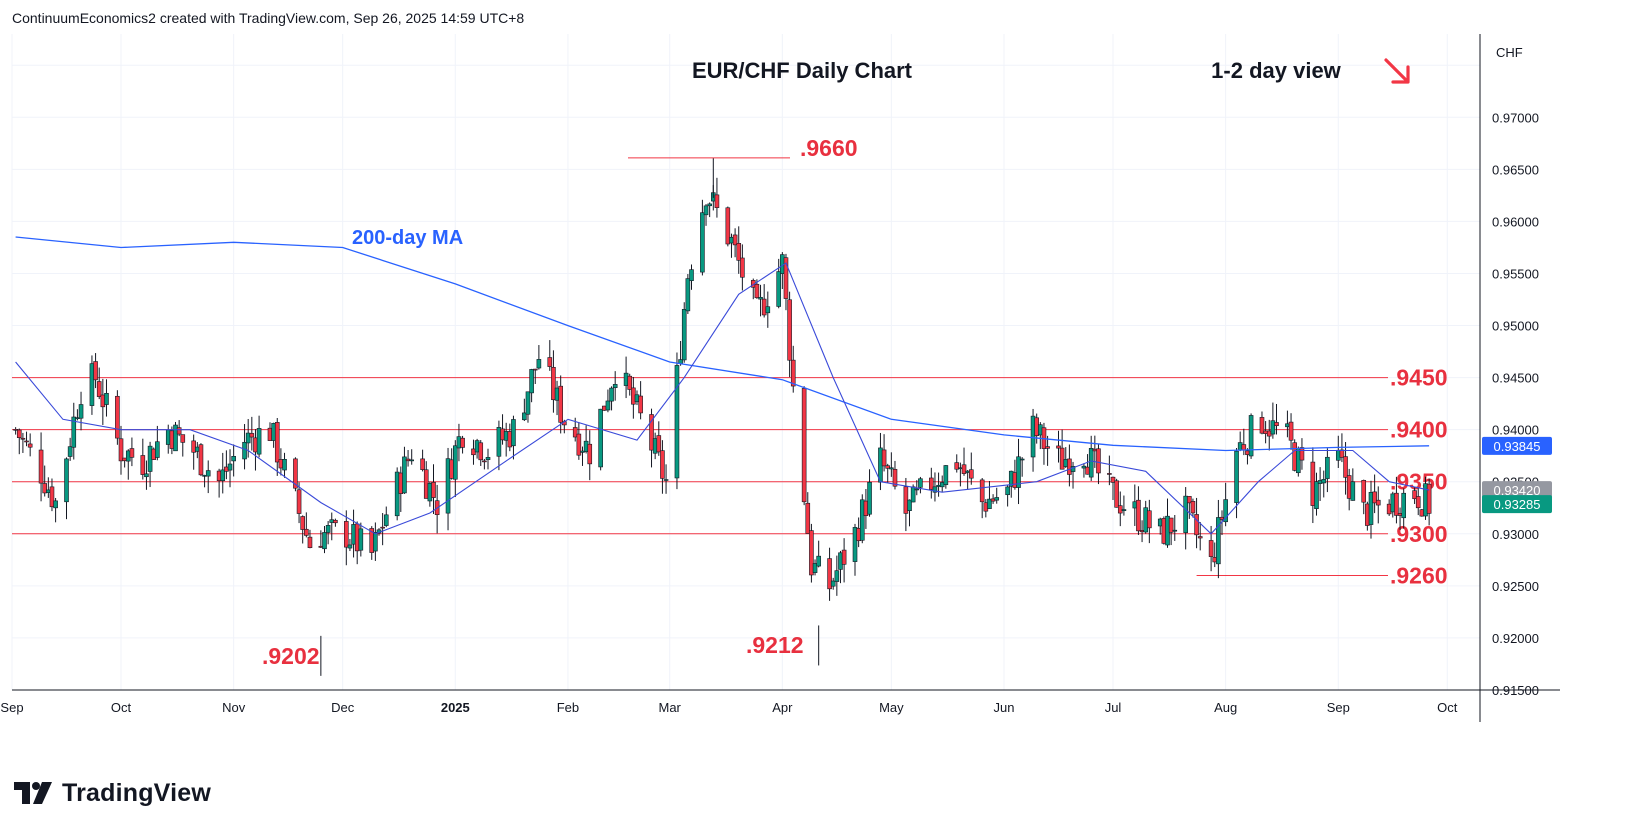 This screenshot has height=828, width=1632. I want to click on x-tick-label: Dec, so click(343, 707).